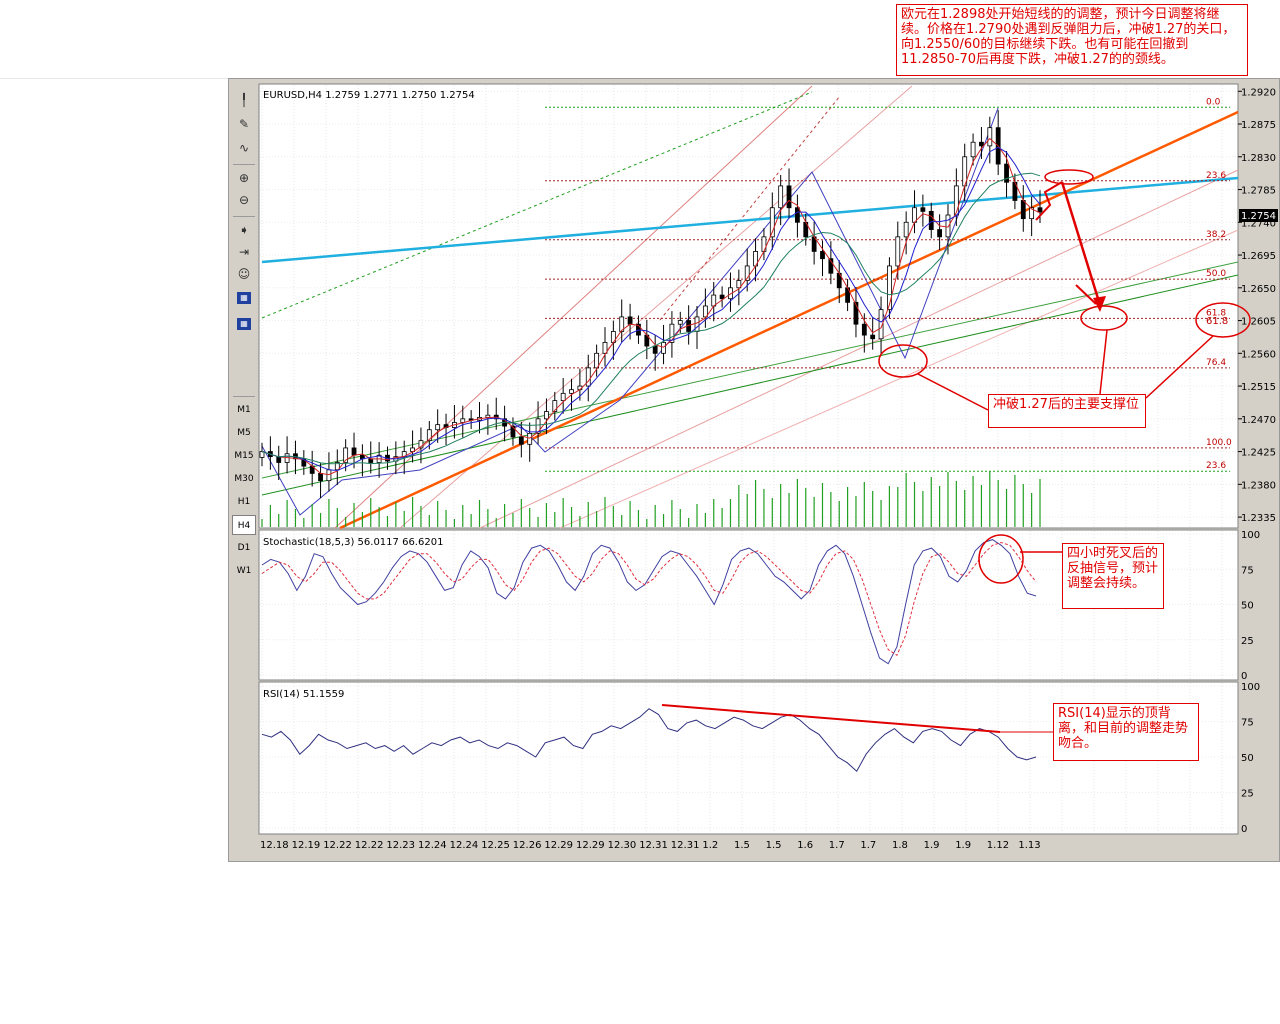  I want to click on rsi-note: RSI(14)显示的顶背离，和目前的调整走势吻合。, so click(1126, 732).